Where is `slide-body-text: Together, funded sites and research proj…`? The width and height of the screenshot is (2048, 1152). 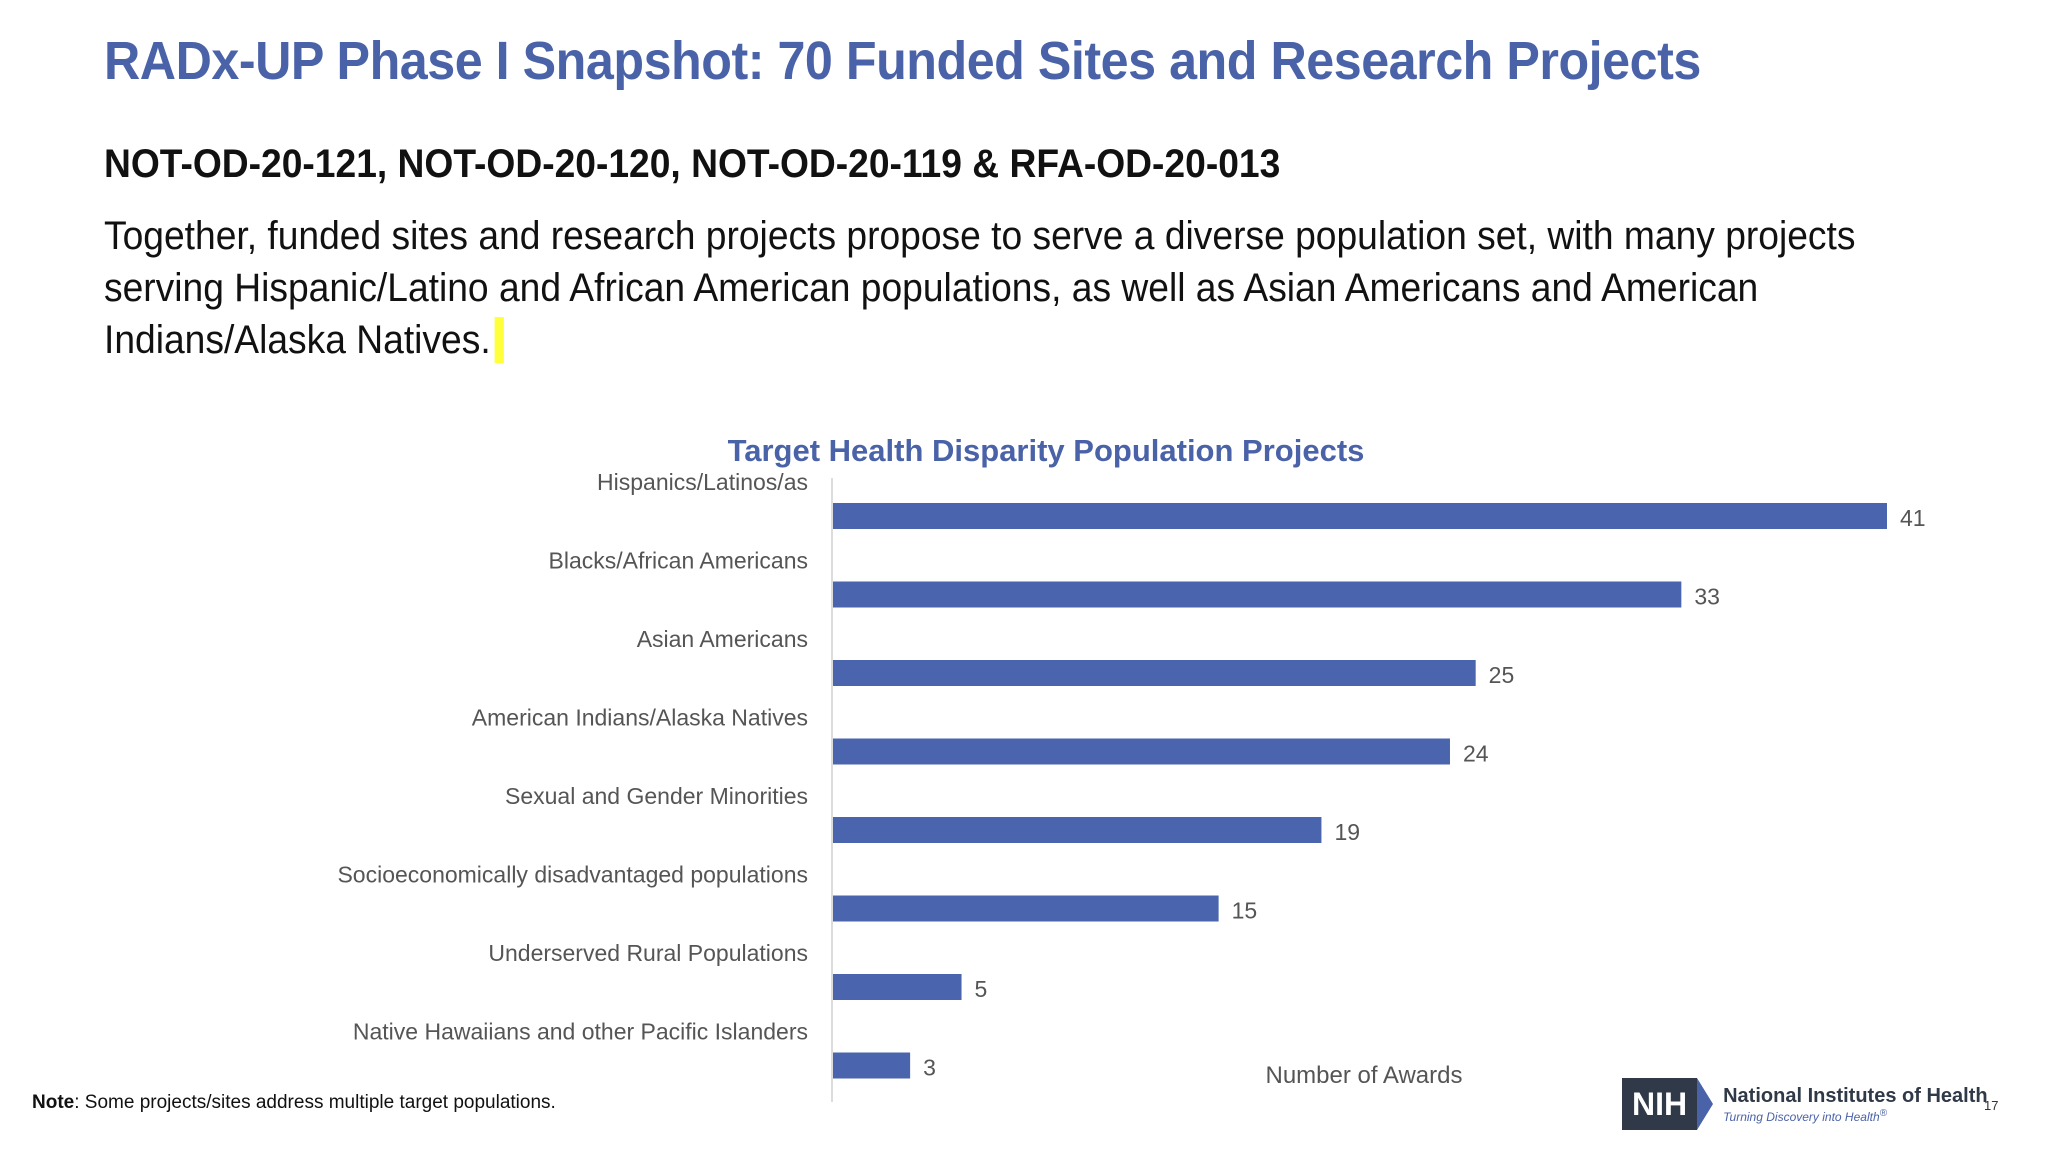 slide-body-text: Together, funded sites and research proj… is located at coordinates (980, 288).